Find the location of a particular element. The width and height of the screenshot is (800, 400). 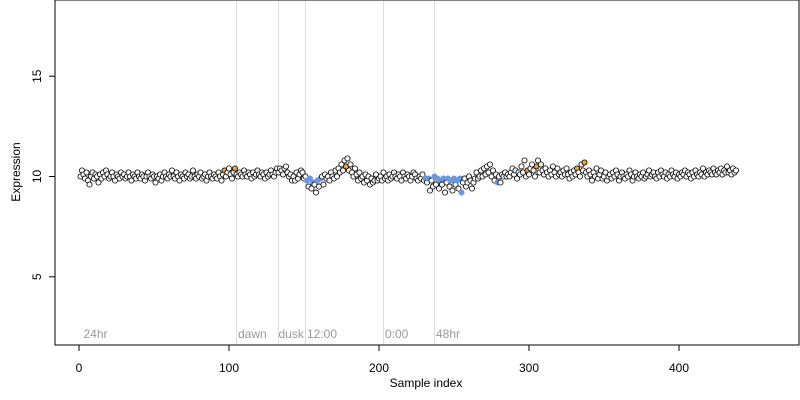

annotation-label: 24hr is located at coordinates (96, 334).